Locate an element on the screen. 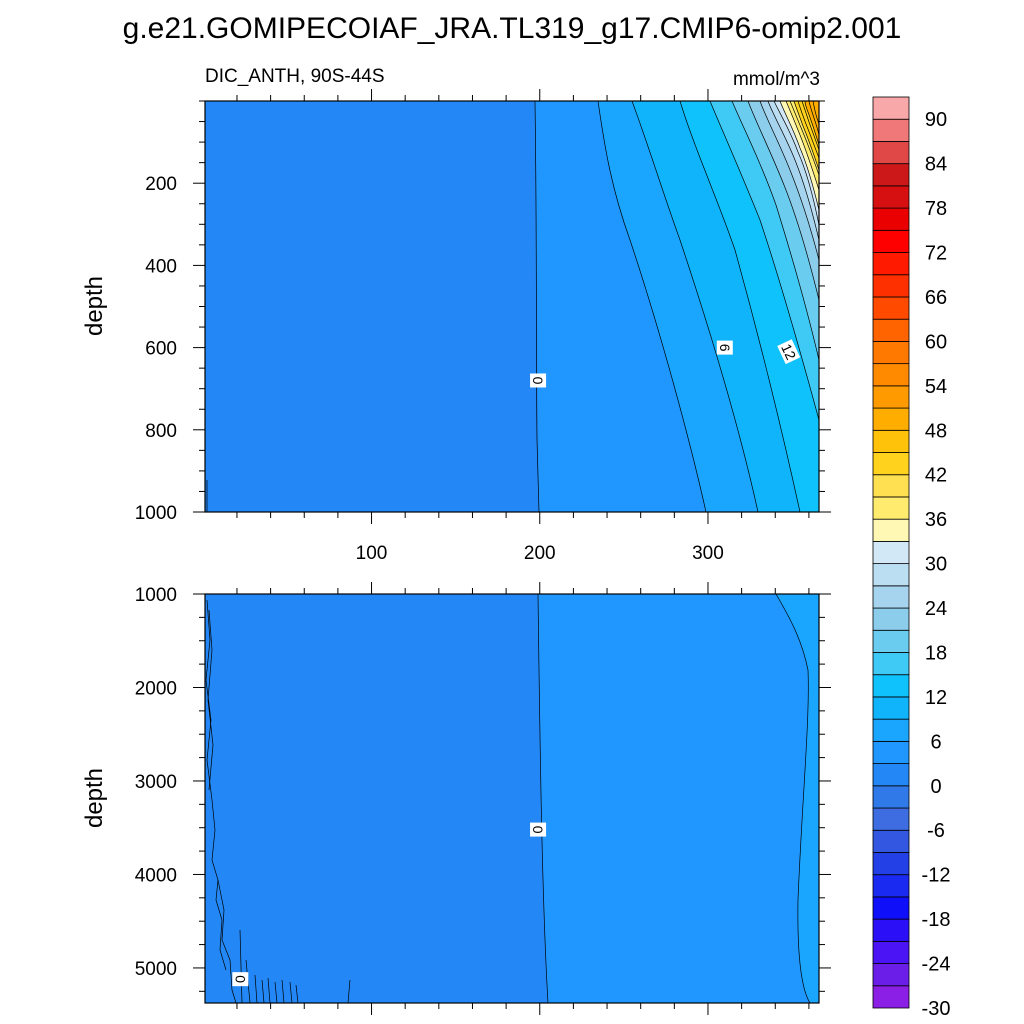 The image size is (1024, 1024). colorbar-label: 54 is located at coordinates (936, 387).